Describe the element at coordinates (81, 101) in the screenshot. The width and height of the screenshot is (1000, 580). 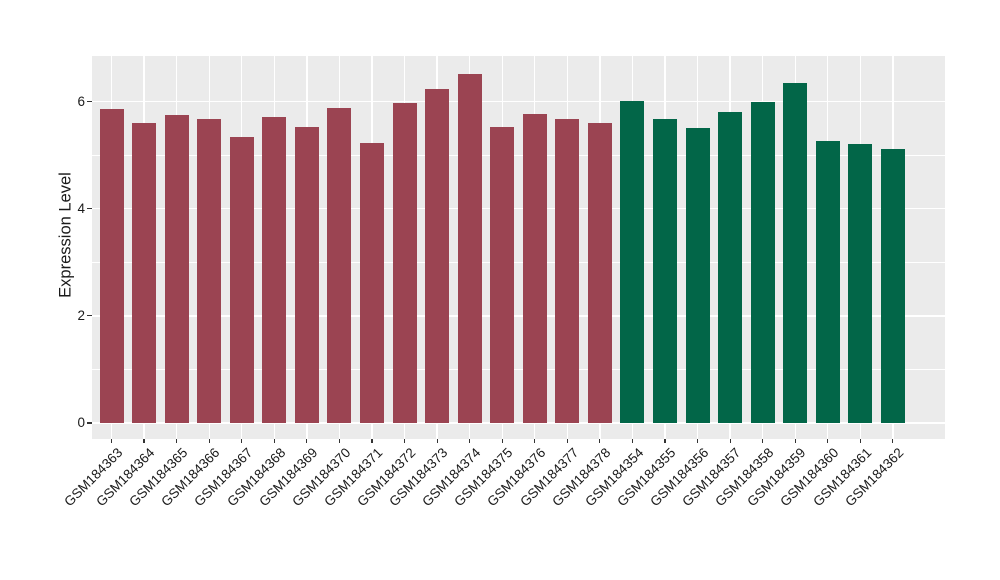
I see `y-axis-tick-label: 6` at that location.